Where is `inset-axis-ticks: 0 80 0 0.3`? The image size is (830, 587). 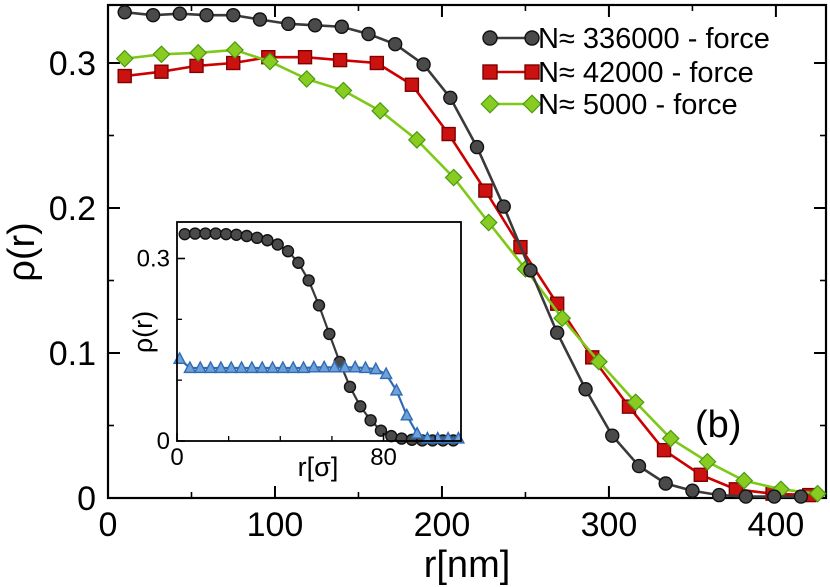 inset-axis-ticks: 0 80 0 0.3 is located at coordinates (286, 358).